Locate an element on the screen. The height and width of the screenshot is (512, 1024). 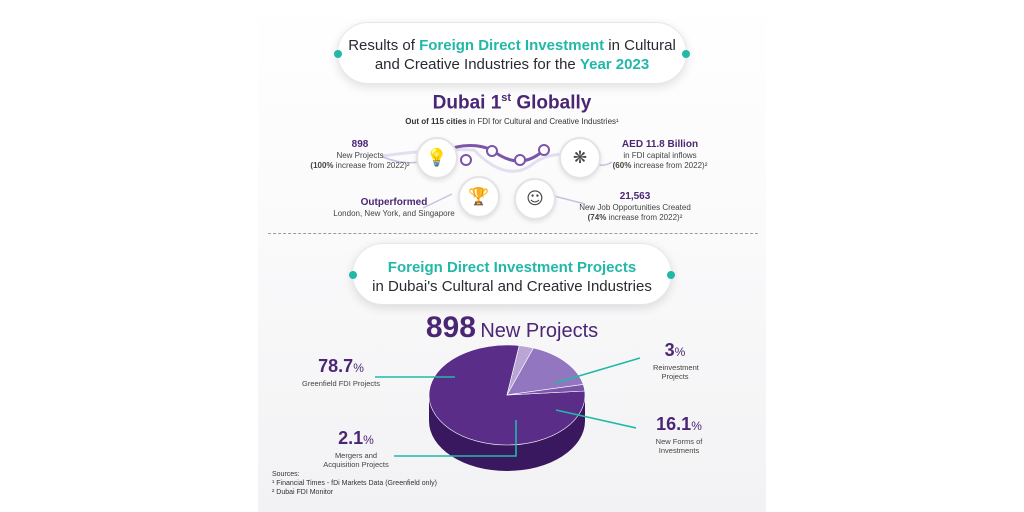
dubai-rank-title: Dubai 1st Globally is located at coordinates (512, 103).